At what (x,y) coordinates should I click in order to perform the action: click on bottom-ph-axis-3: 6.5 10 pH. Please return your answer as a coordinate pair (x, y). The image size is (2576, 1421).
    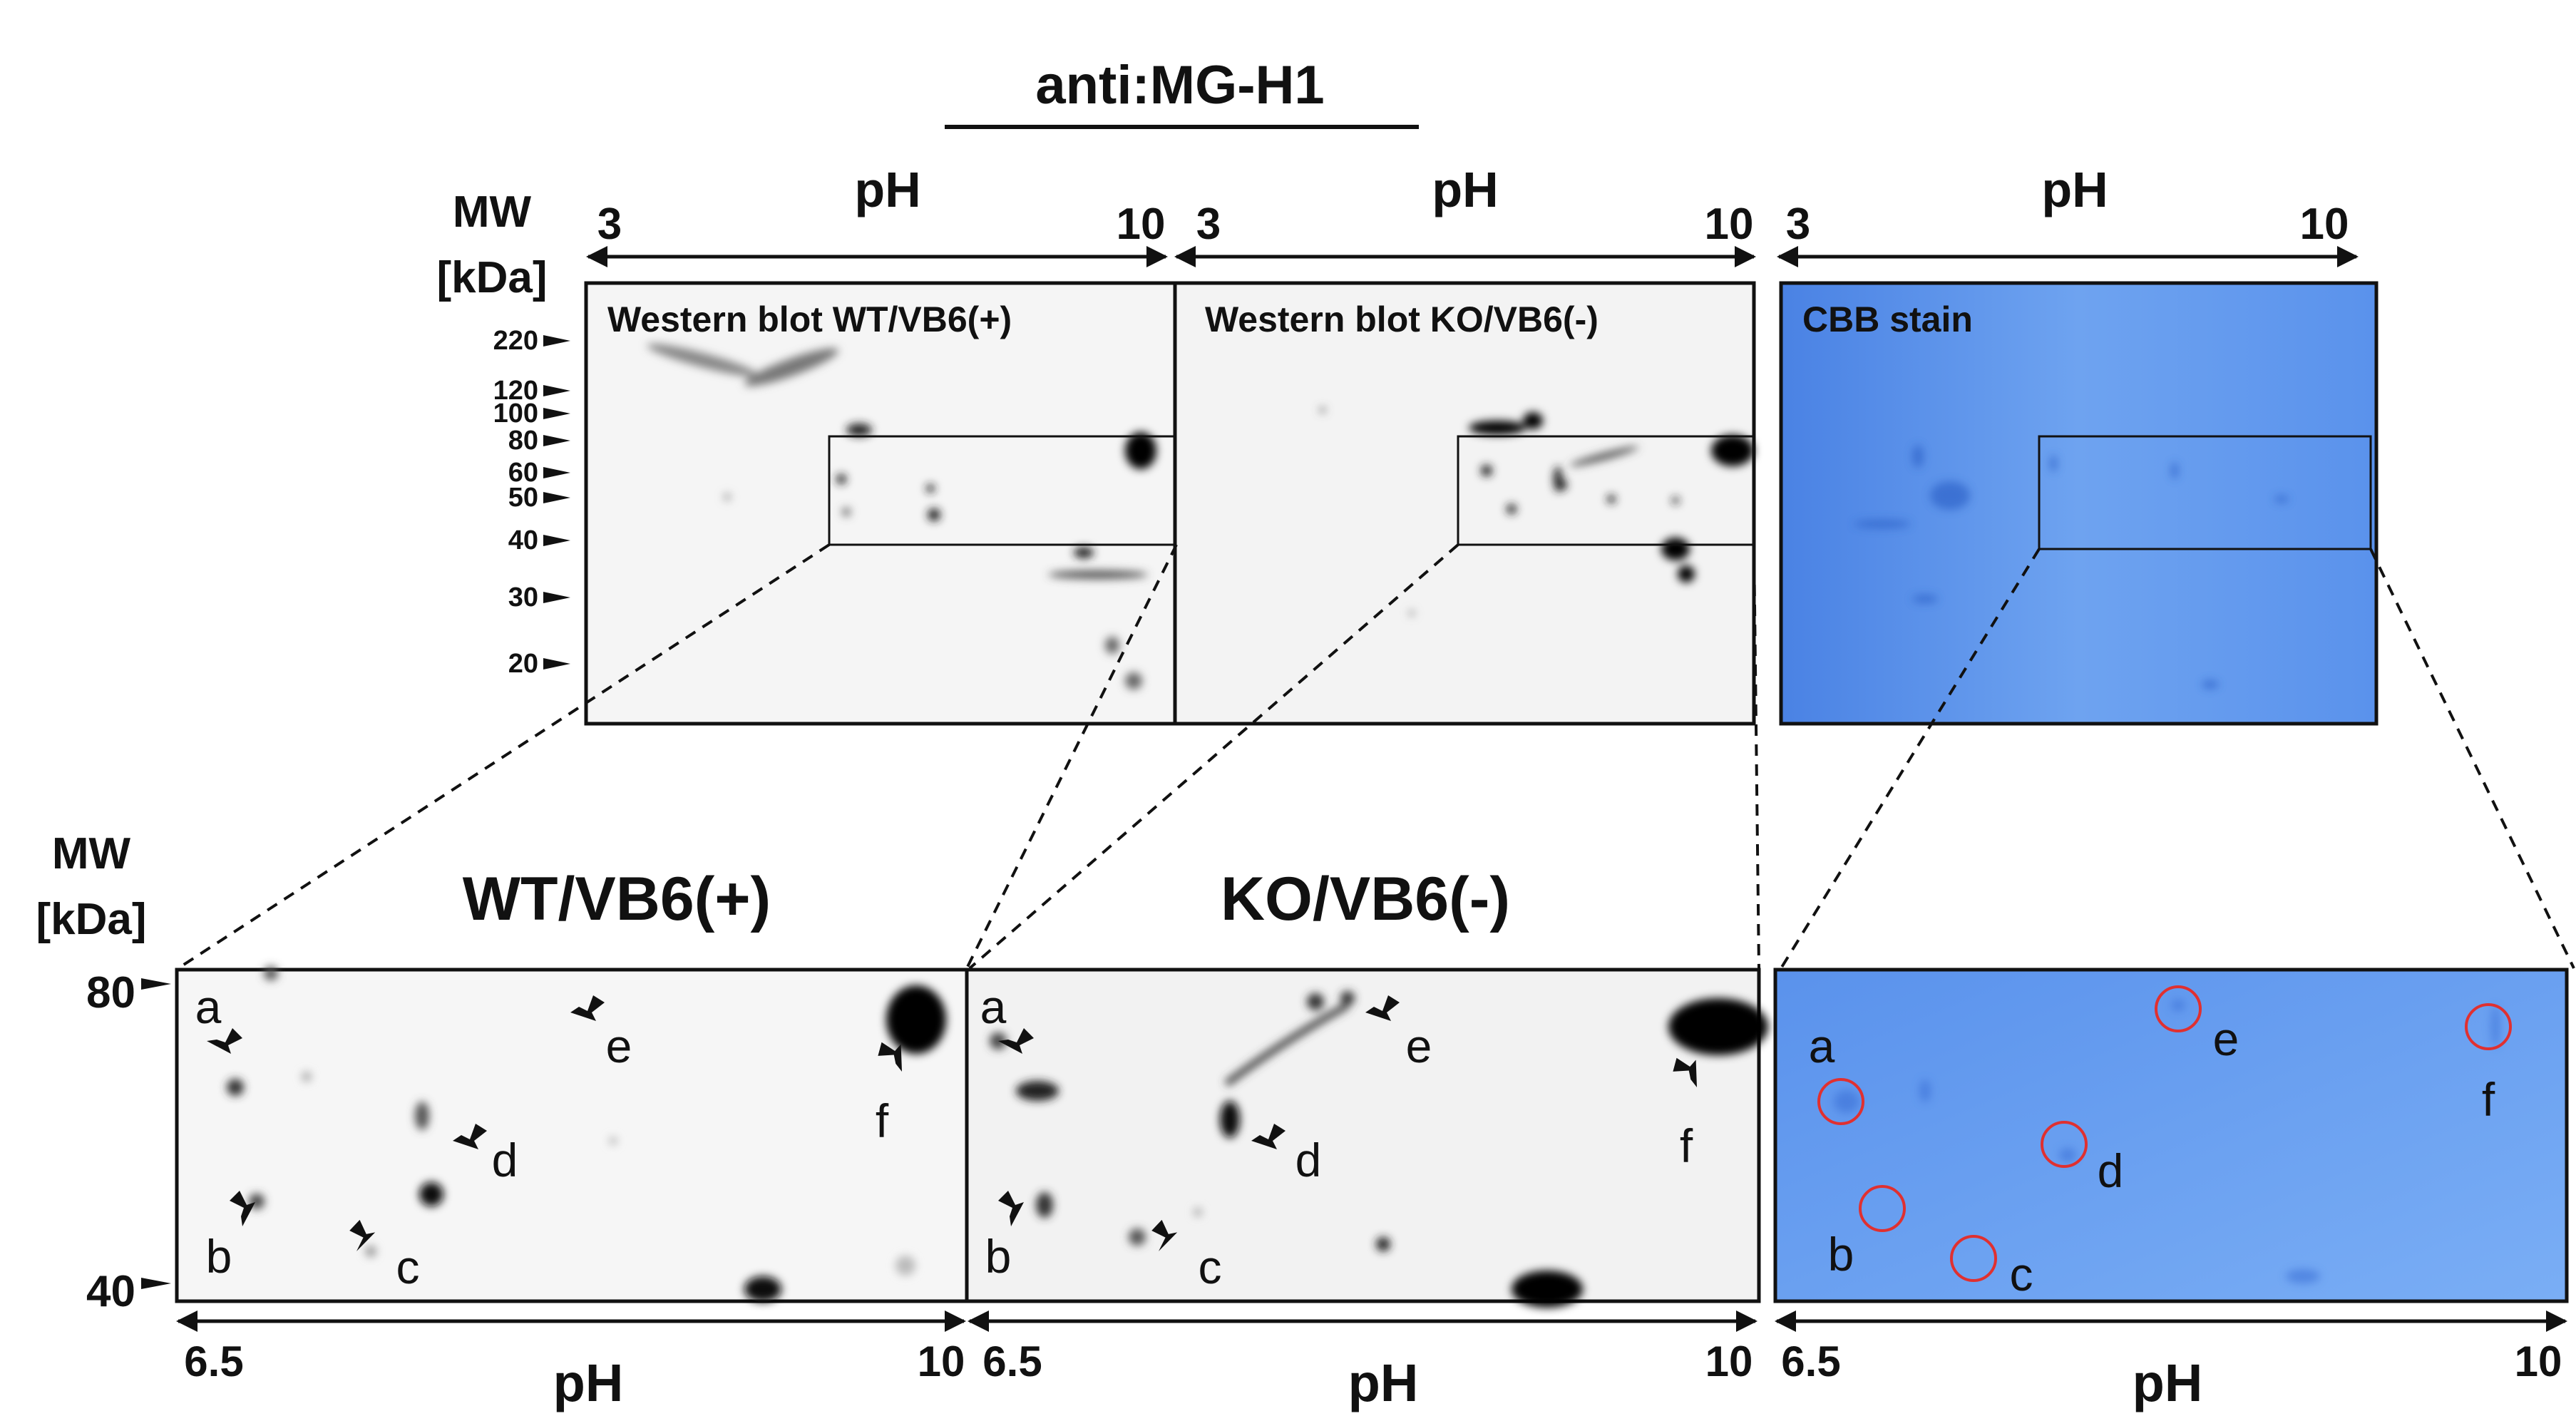
    Looking at the image, I should click on (2171, 1361).